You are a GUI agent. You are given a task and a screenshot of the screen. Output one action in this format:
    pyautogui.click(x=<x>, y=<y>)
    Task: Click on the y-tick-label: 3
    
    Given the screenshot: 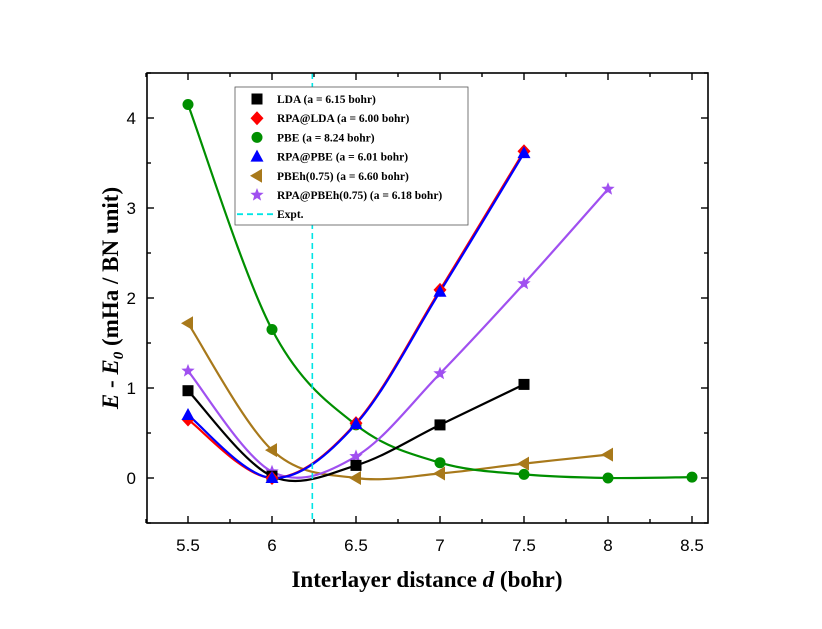 What is the action you would take?
    pyautogui.click(x=131, y=208)
    